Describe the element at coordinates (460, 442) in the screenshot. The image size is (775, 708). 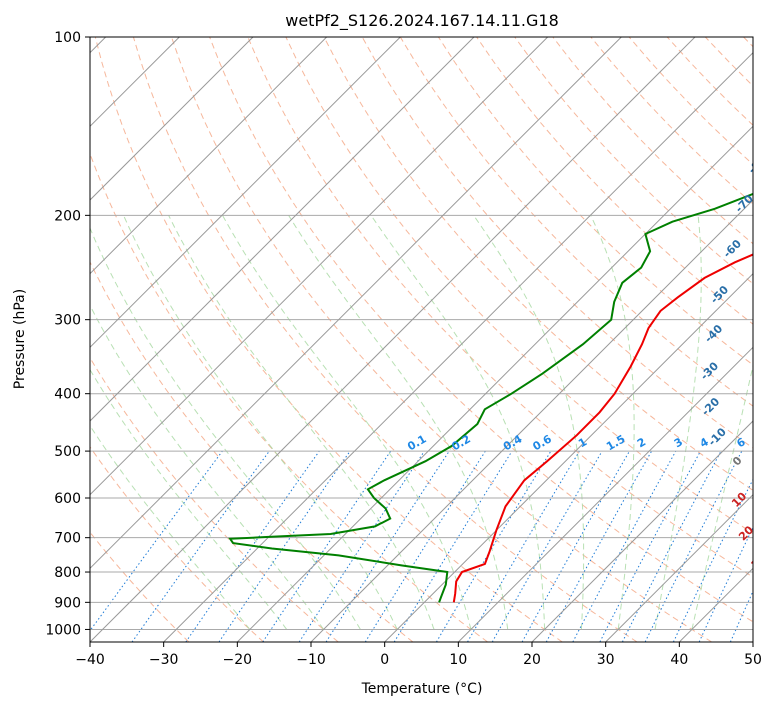
I see `mixing-ratio-label: 0.2` at that location.